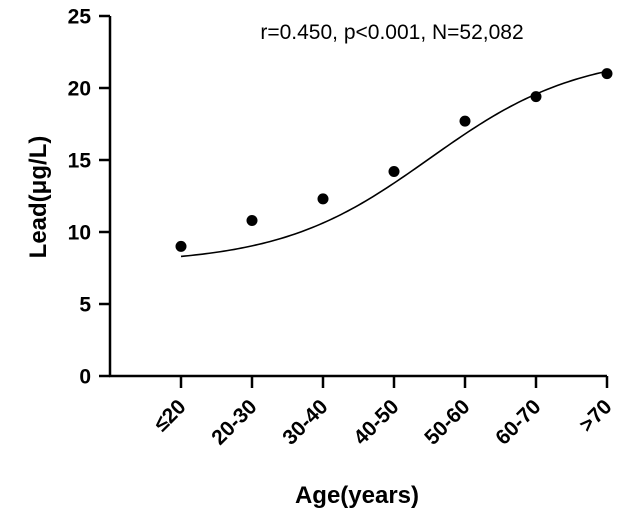  I want to click on x-tick-label: 20-30, so click(234, 422).